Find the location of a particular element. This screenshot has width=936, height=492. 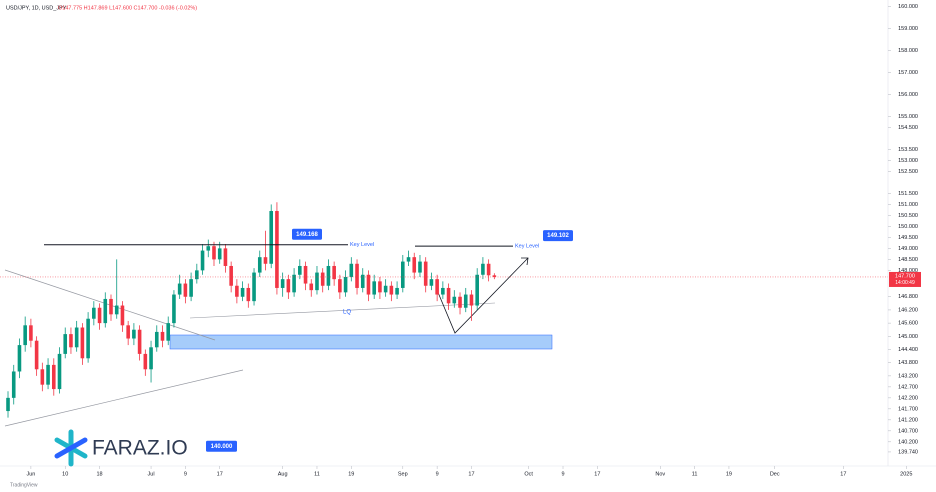

price-callout is located at coordinates (221, 446).